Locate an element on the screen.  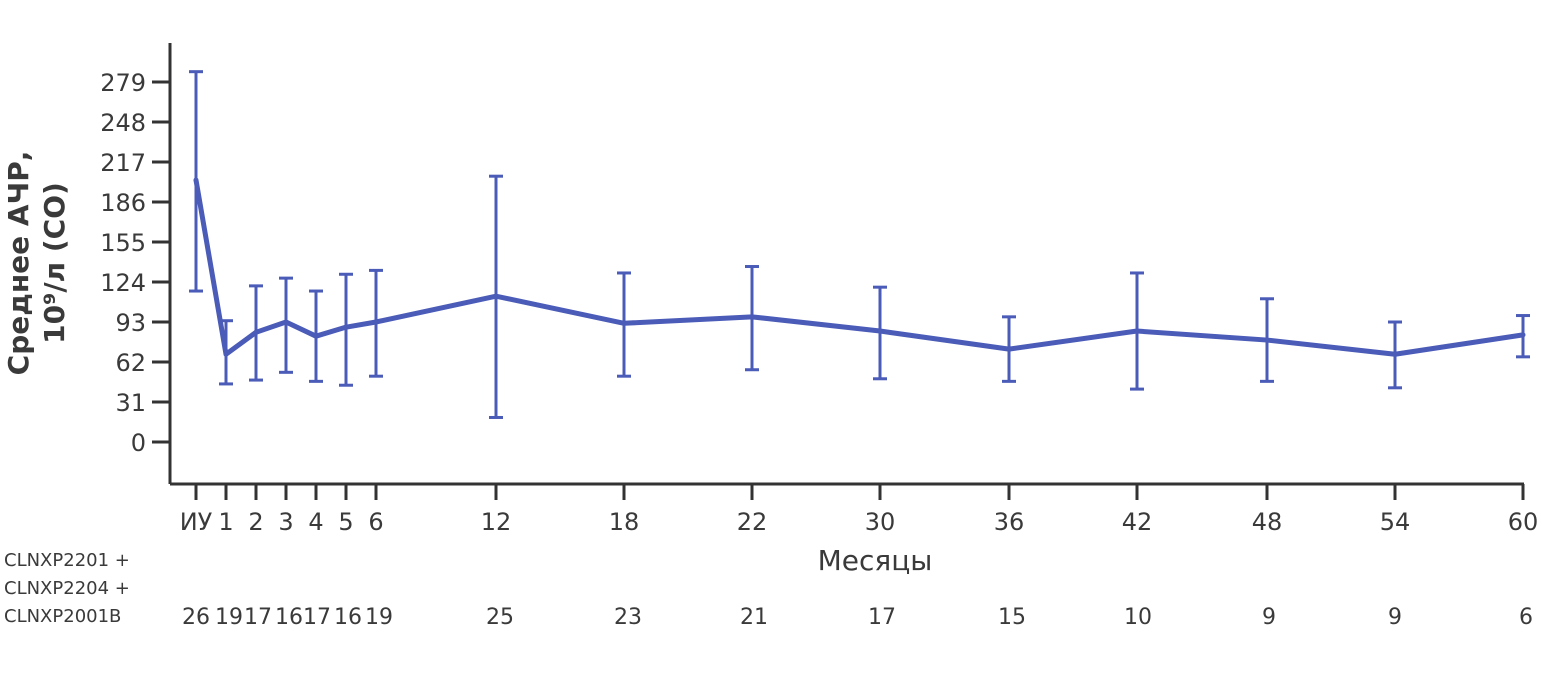
risk-table-count: 26 is located at coordinates (196, 617).